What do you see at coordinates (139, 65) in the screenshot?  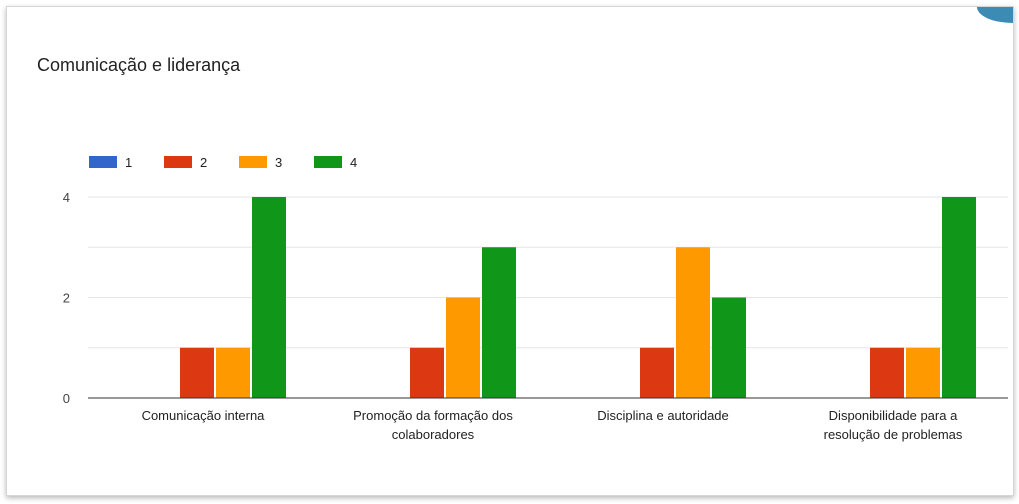 I see `chart-title: Comunicação e liderança` at bounding box center [139, 65].